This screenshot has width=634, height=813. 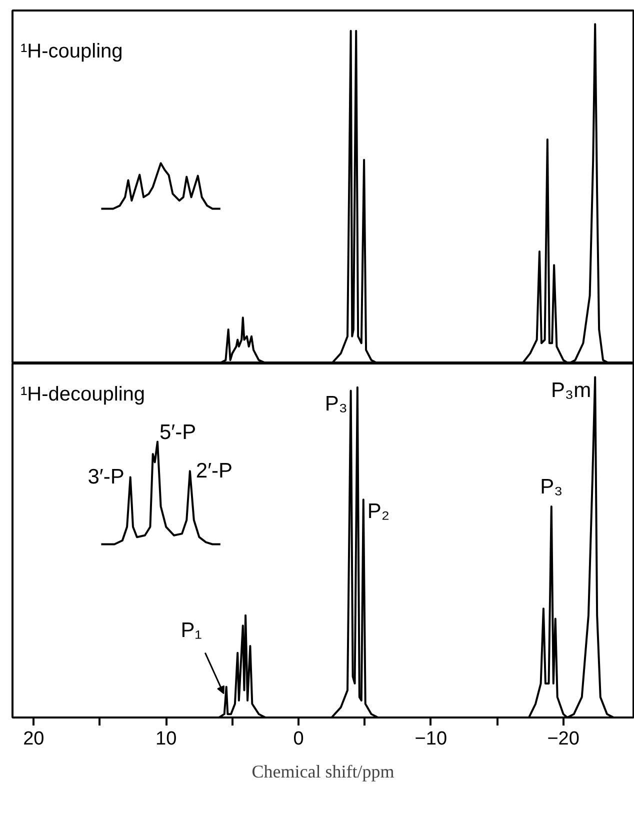 What do you see at coordinates (214, 471) in the screenshot?
I see `annotation: 2′-P` at bounding box center [214, 471].